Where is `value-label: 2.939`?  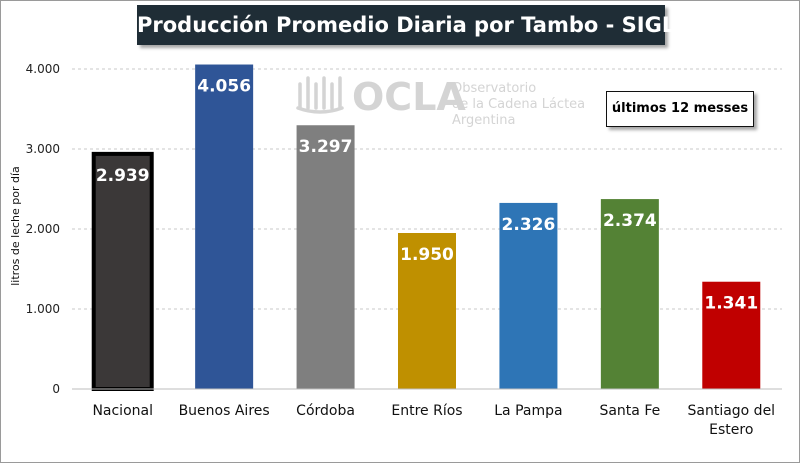 value-label: 2.939 is located at coordinates (123, 176).